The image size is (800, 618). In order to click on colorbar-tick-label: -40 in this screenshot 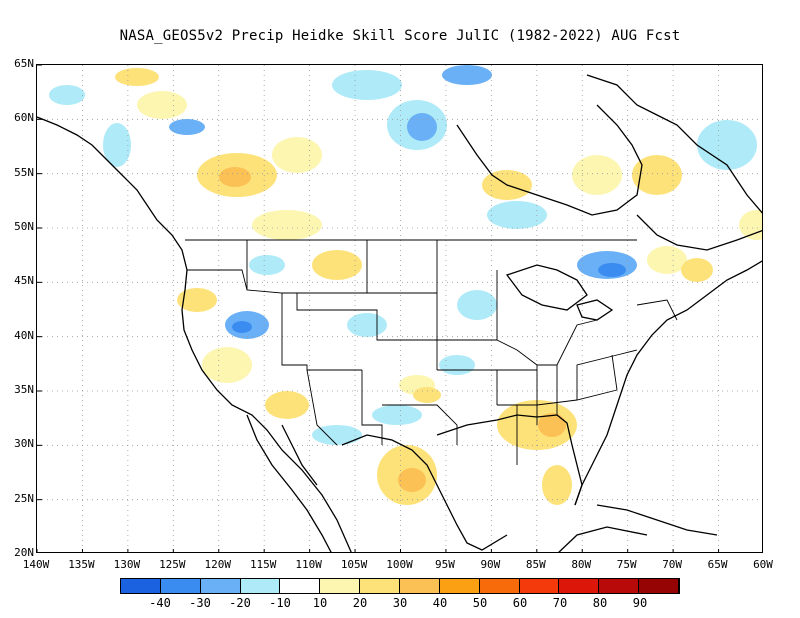, I will do `click(160, 603)`.